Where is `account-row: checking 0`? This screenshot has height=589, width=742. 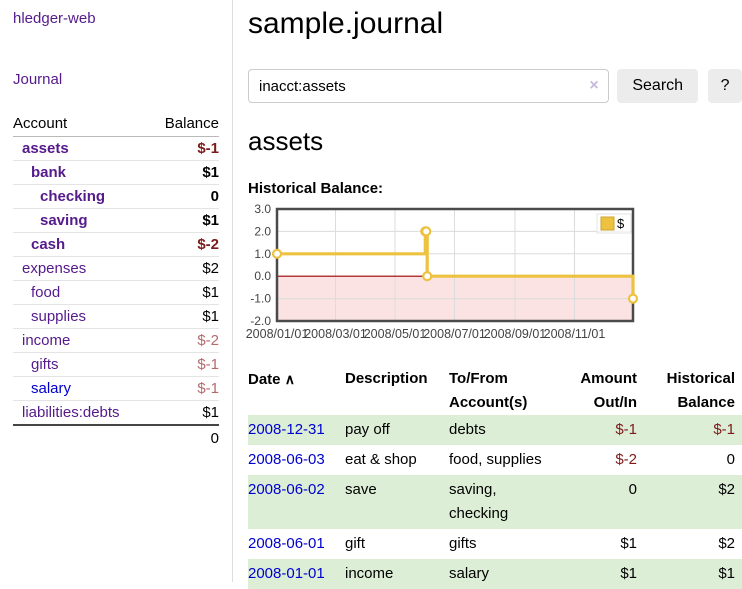
account-row: checking 0 is located at coordinates (116, 196).